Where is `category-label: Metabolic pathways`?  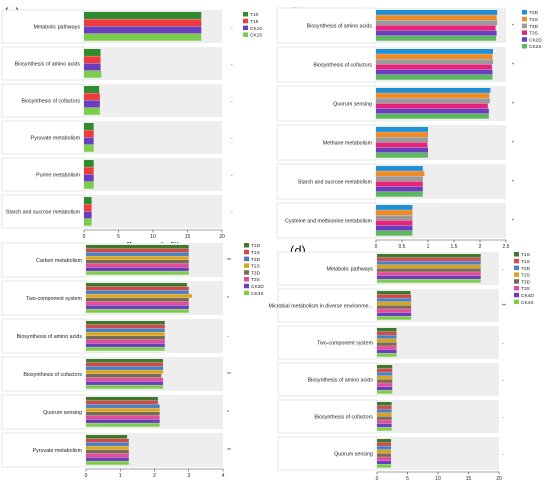 category-label: Metabolic pathways is located at coordinates (349, 270).